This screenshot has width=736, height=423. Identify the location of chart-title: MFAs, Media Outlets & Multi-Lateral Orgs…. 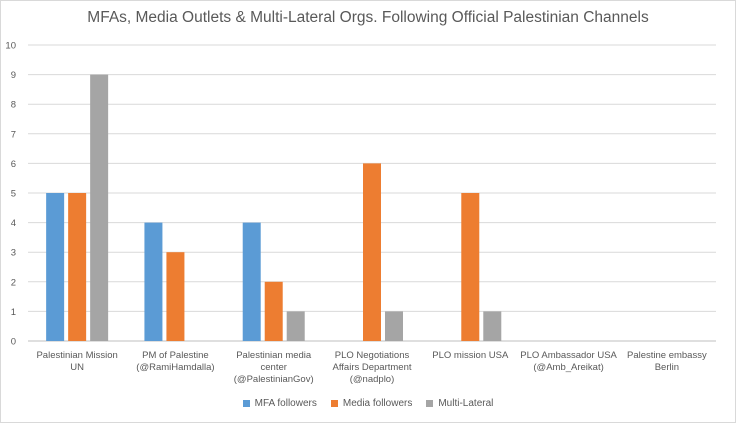
(368, 17).